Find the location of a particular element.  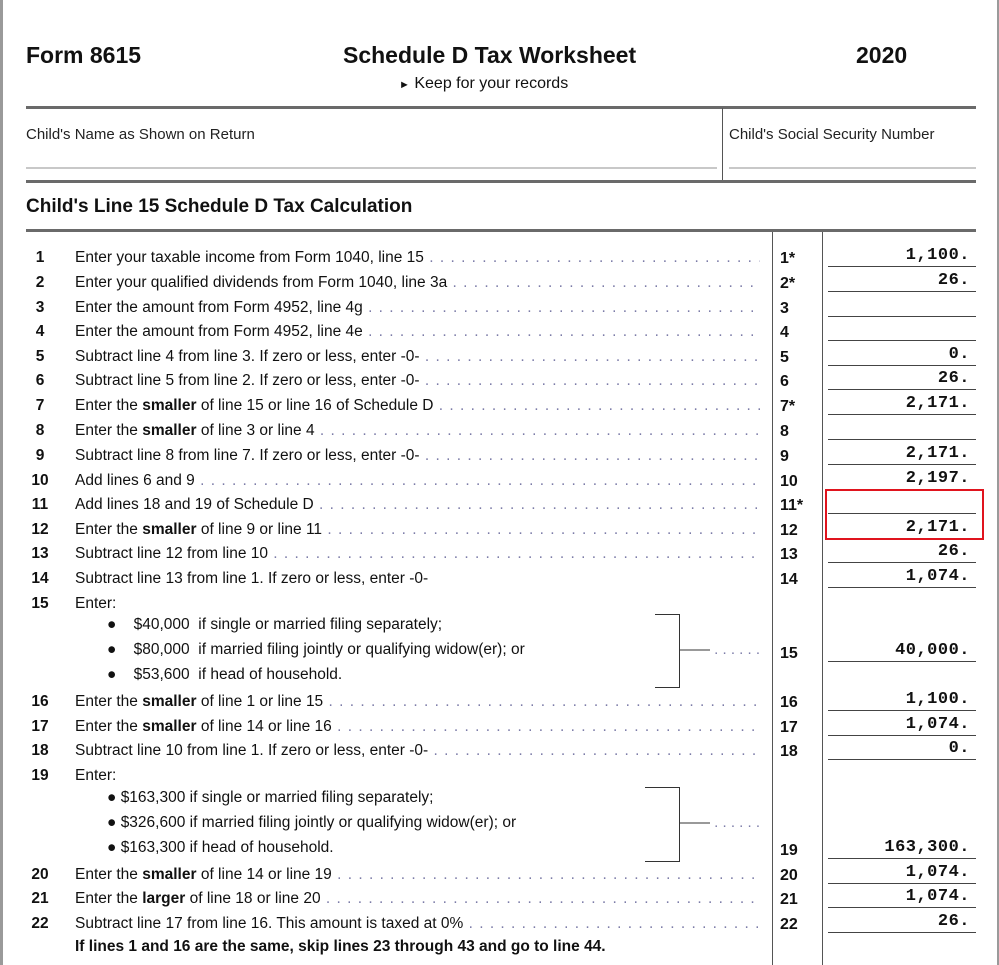

line-value: 2,197. is located at coordinates (937, 478).